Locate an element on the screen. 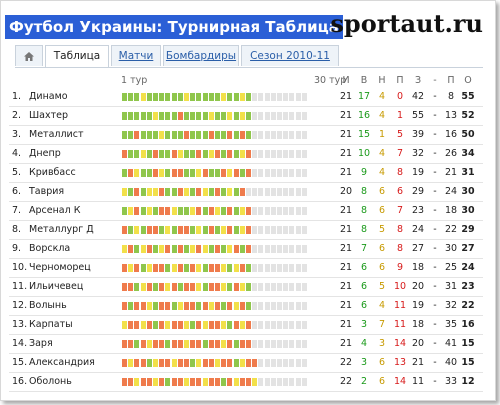 The width and height of the screenshot is (500, 405). tab-season: Сезон 2010-11 is located at coordinates (290, 55).